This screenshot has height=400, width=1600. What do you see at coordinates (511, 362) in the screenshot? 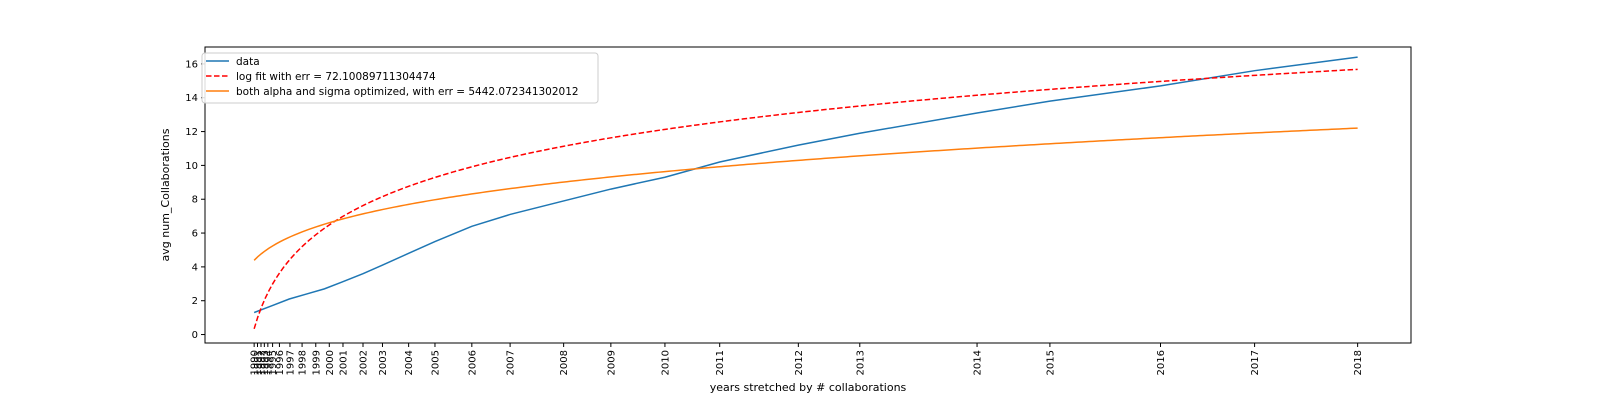
I see `x-tick-label: 2007` at bounding box center [511, 362].